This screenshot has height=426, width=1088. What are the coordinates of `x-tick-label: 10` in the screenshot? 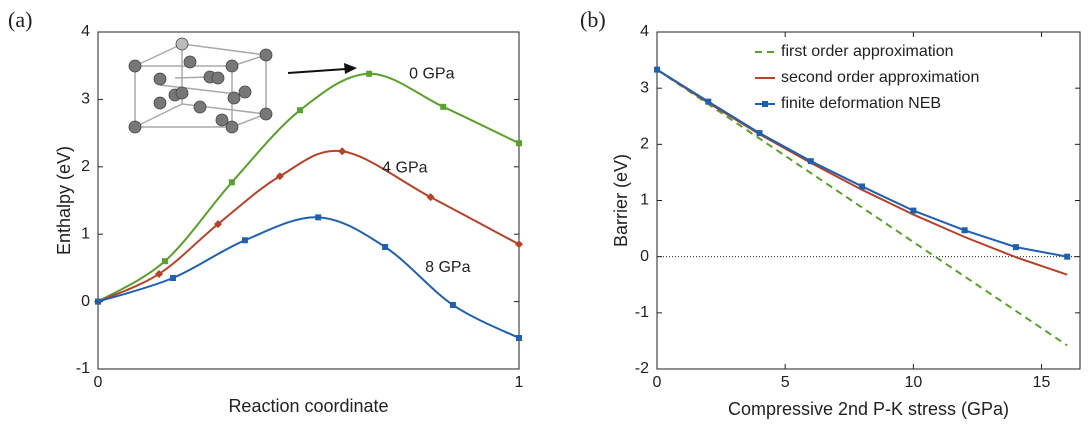 It's located at (913, 382).